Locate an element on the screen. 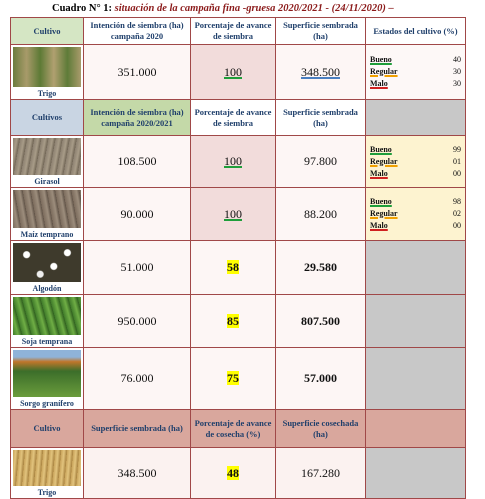 This screenshot has height=499, width=485. state-value: 40 is located at coordinates (457, 59).